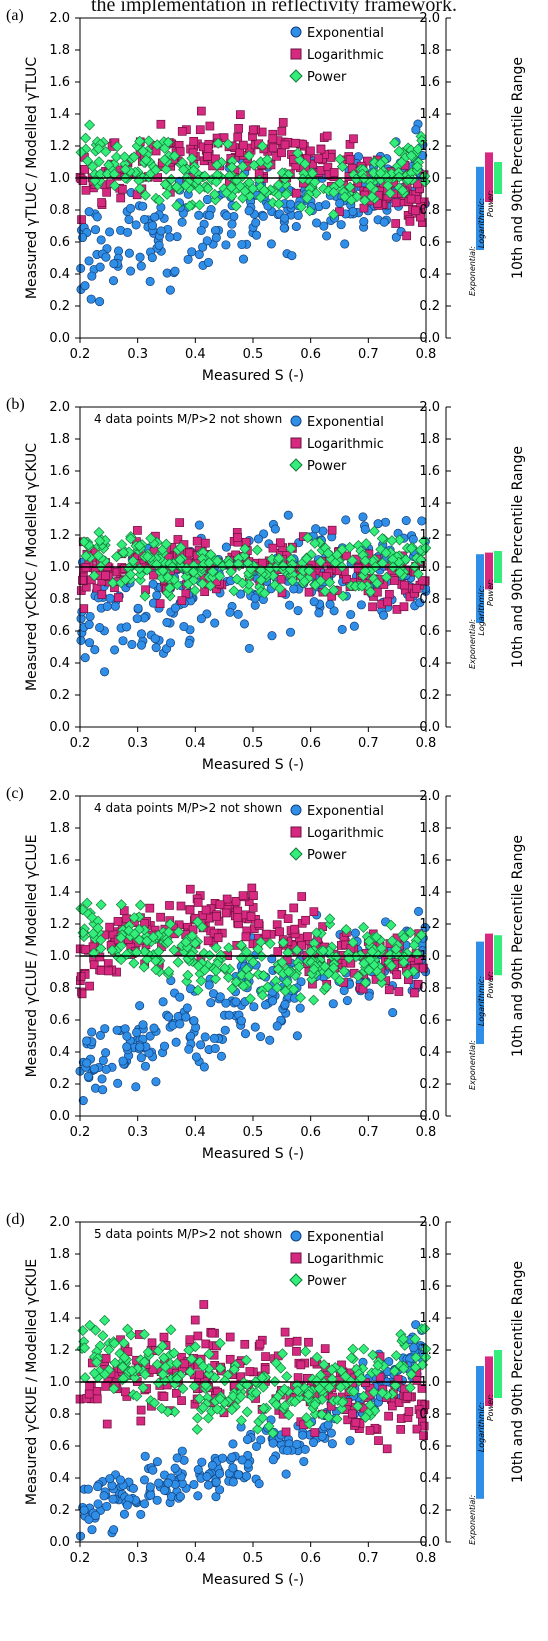 The image size is (548, 1641). I want to click on panel-label: (b), so click(15, 404).